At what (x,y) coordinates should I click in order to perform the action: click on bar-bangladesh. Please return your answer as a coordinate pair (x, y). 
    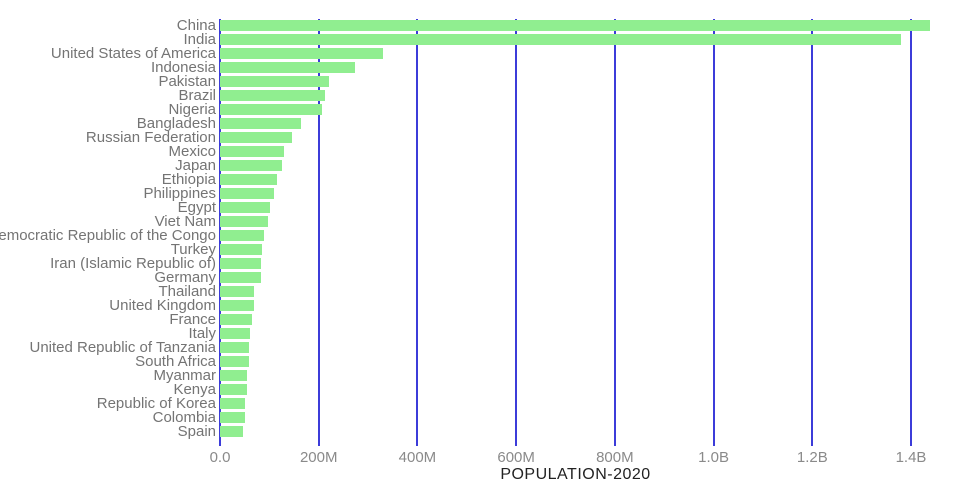
    Looking at the image, I should click on (261, 123).